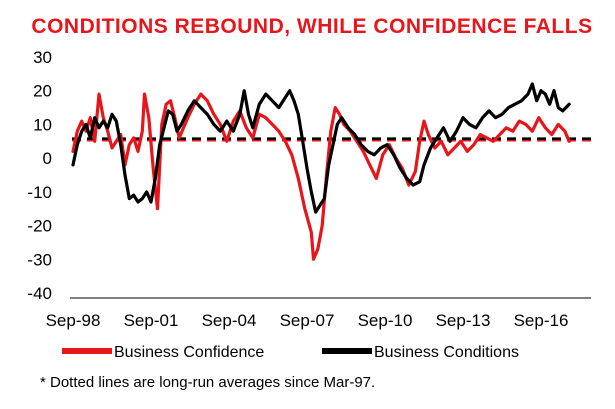  I want to click on x-tick-label: Sep-13, so click(463, 320).